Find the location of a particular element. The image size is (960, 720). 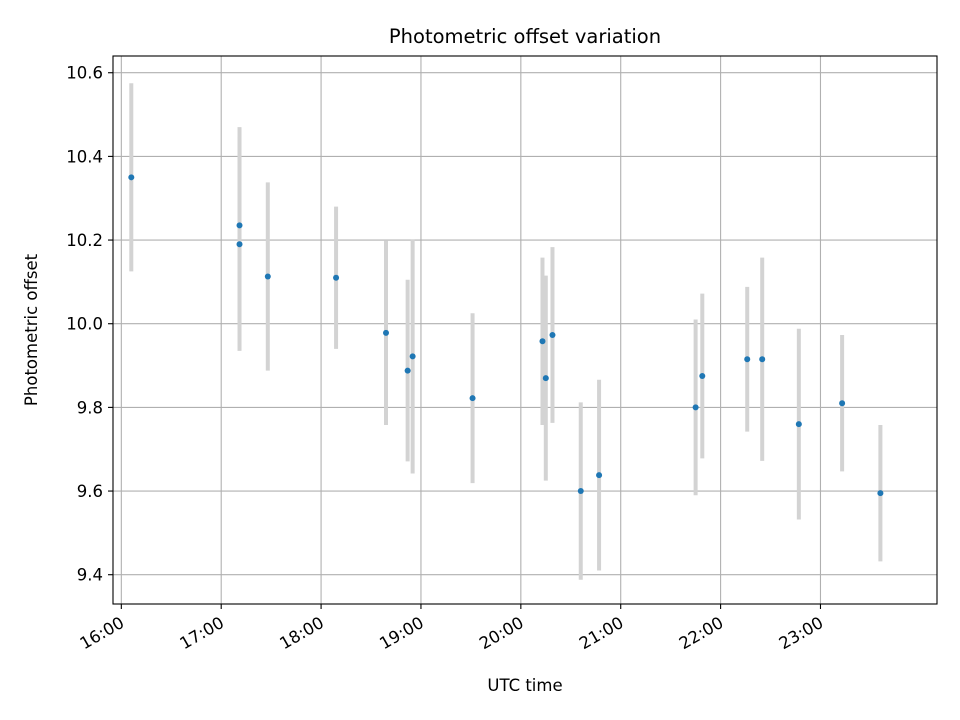

y-tick-label: 10.0 is located at coordinates (84, 324).